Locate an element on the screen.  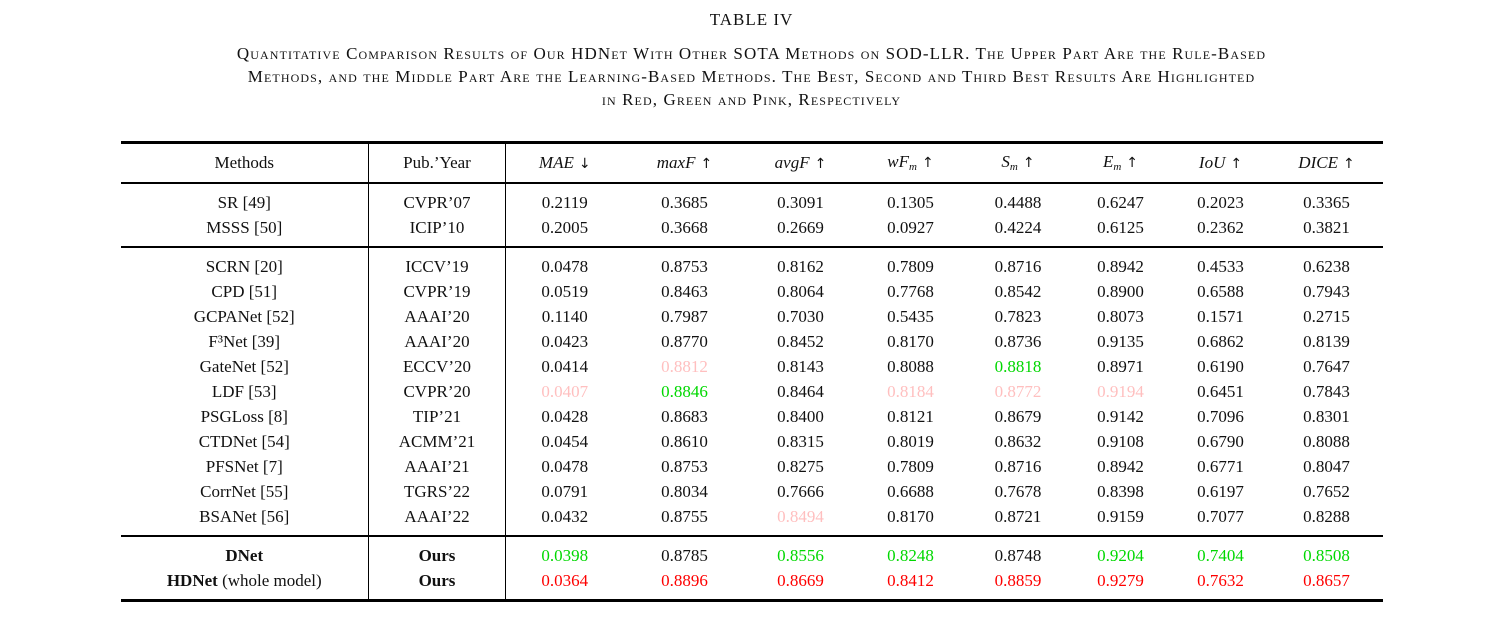
metric-name: S is located at coordinates (1005, 161).